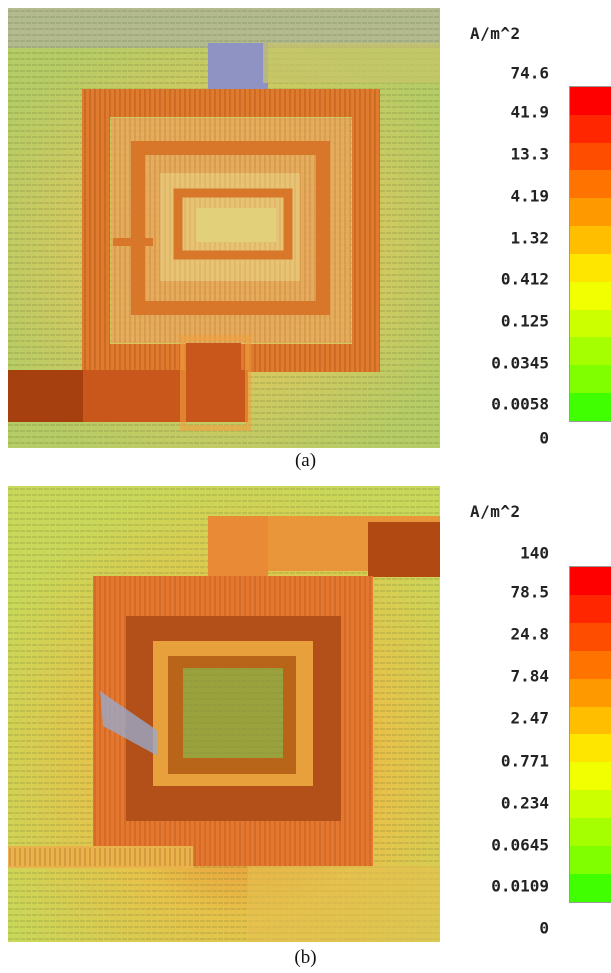 This screenshot has height=973, width=611. What do you see at coordinates (534, 553) in the screenshot?
I see `legend-tick-b: 140` at bounding box center [534, 553].